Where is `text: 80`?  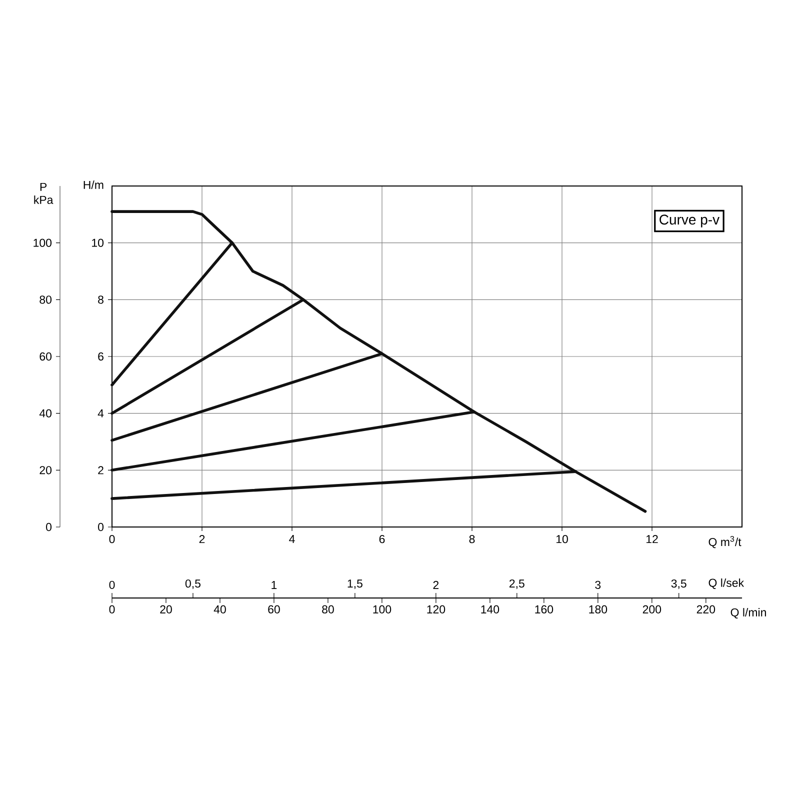
text: 80 is located at coordinates (328, 609).